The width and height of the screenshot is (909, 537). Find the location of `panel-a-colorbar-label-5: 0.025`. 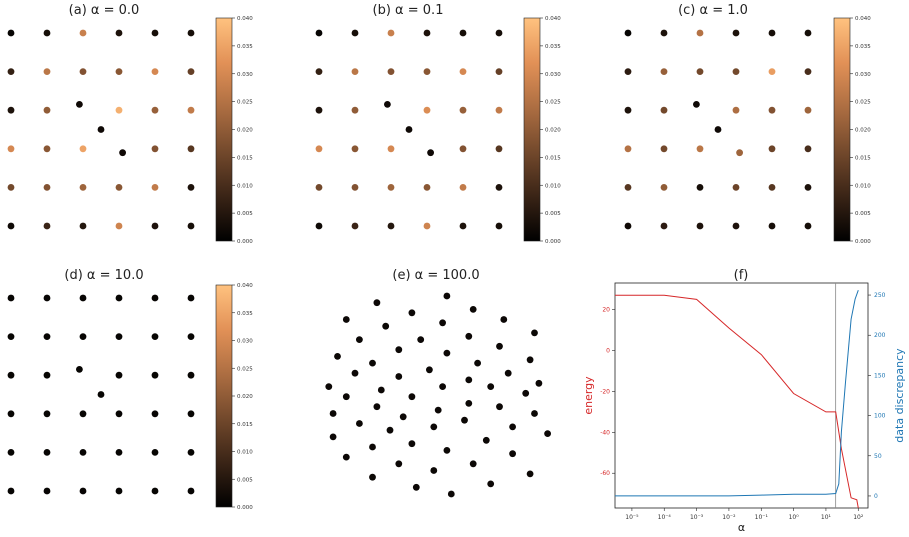

panel-a-colorbar-label-5: 0.025 is located at coordinates (245, 103).